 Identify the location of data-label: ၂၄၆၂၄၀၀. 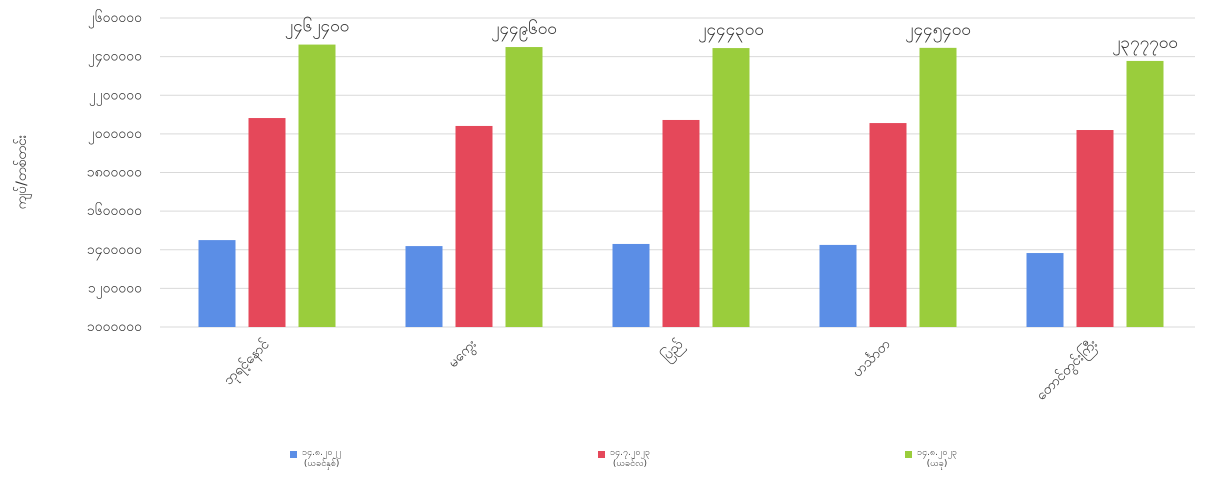
(317, 28).